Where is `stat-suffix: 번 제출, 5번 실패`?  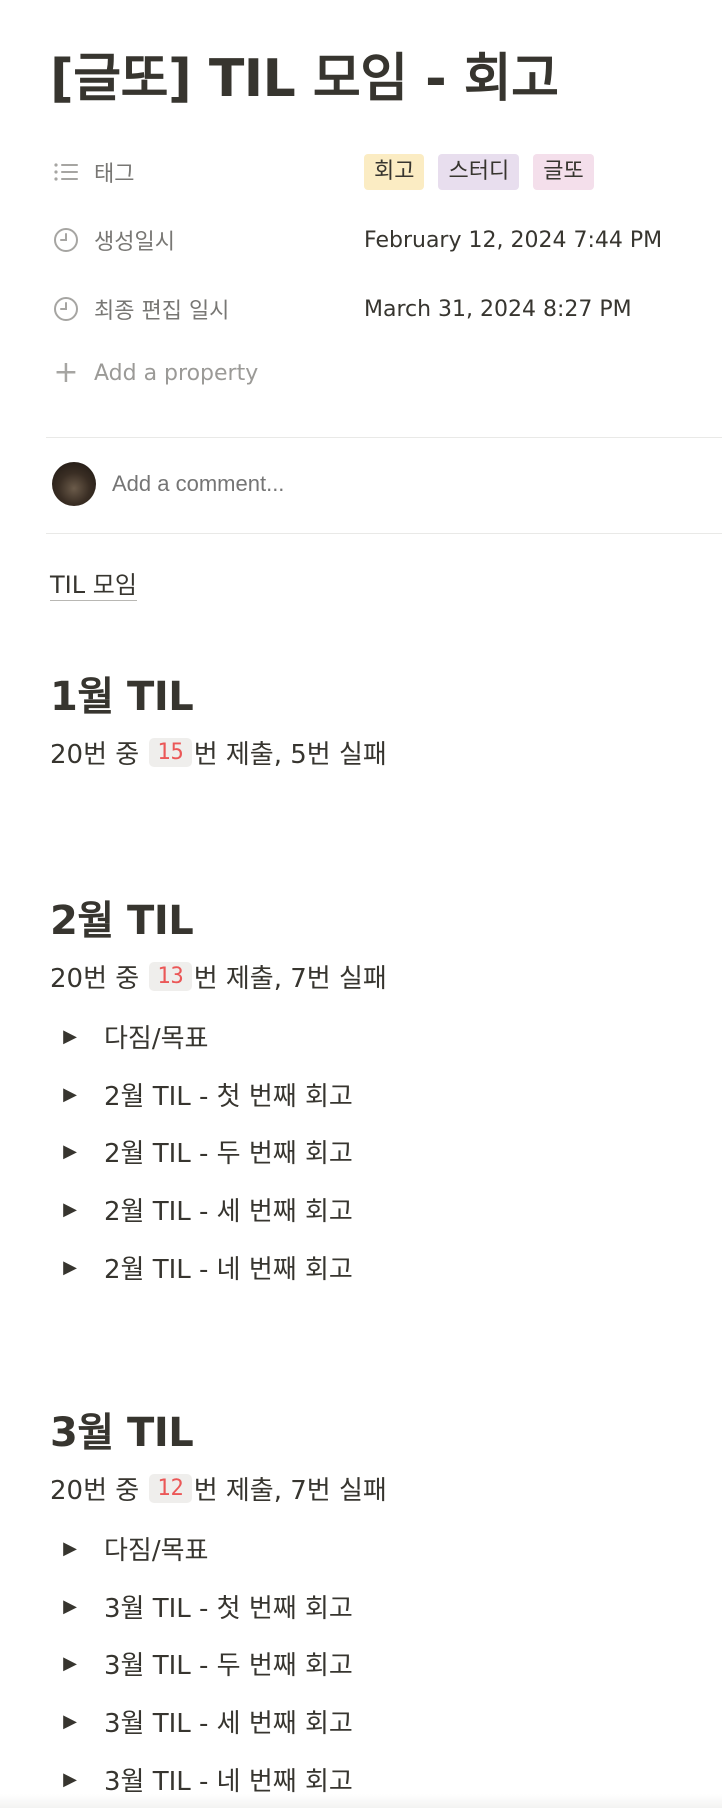
stat-suffix: 번 제출, 5번 실패 is located at coordinates (290, 755).